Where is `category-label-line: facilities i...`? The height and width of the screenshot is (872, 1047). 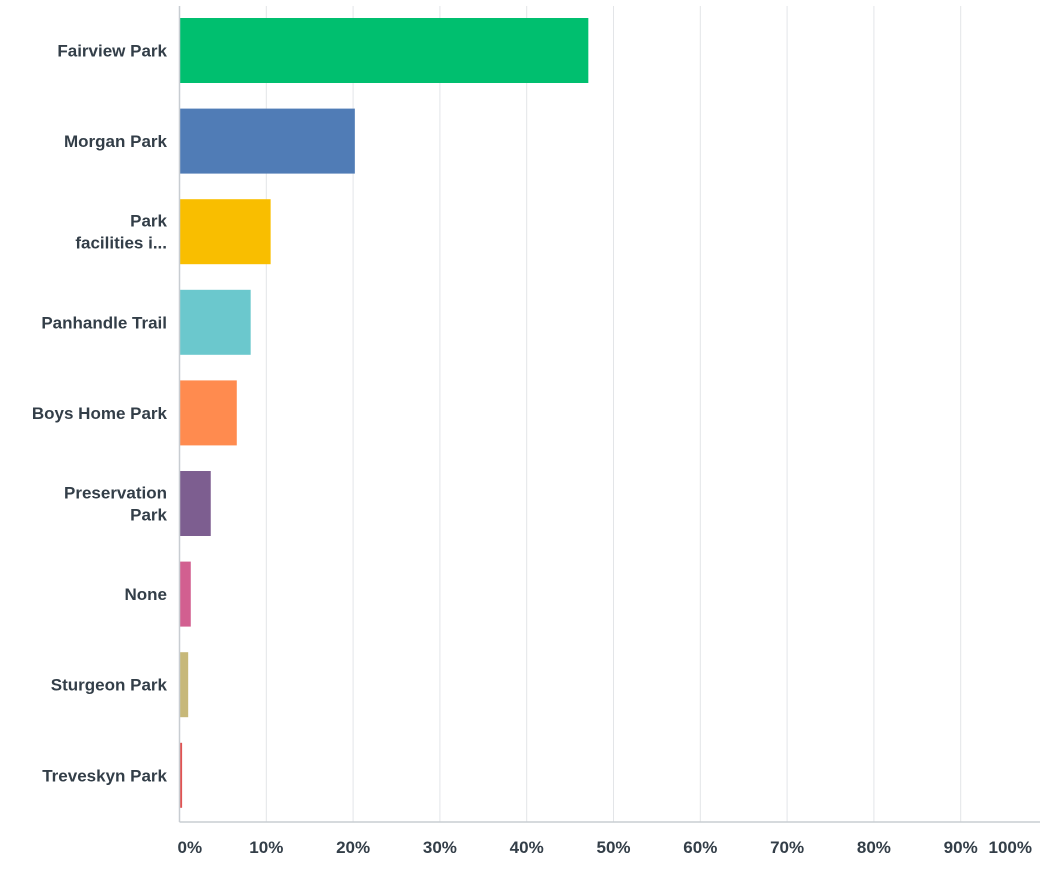
category-label-line: facilities i... is located at coordinates (121, 243).